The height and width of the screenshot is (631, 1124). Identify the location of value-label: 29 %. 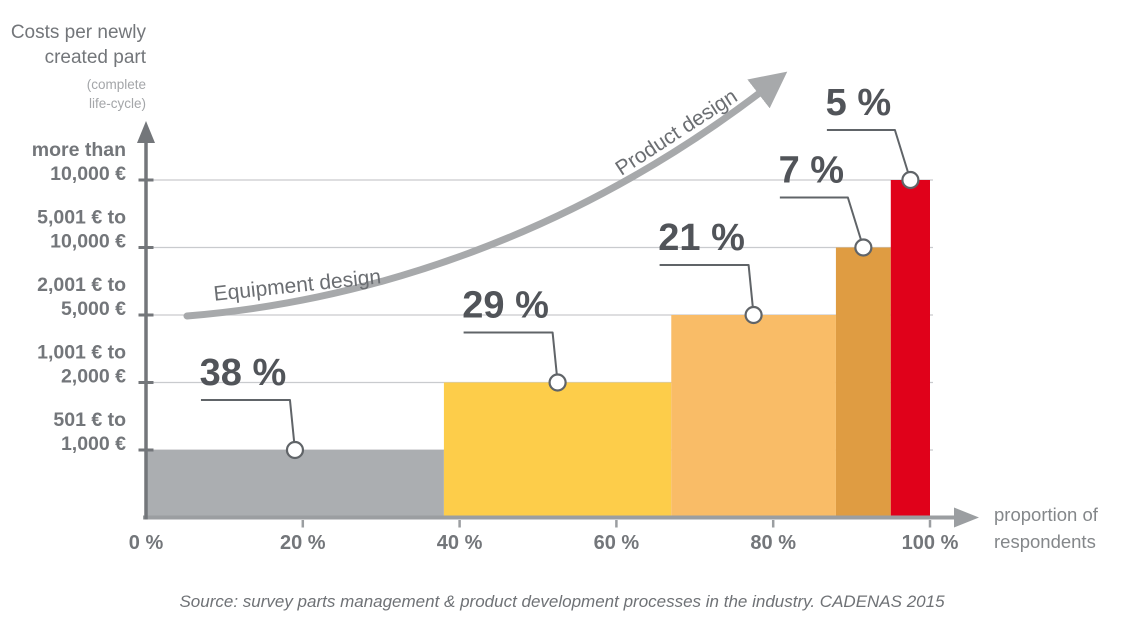
(505, 306).